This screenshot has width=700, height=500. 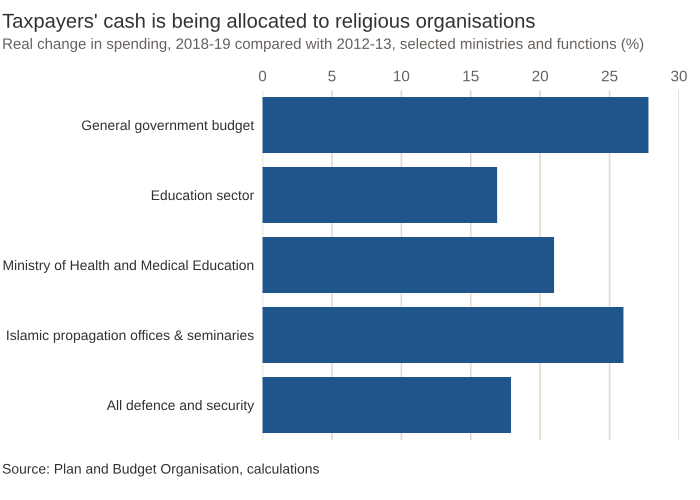 What do you see at coordinates (203, 195) in the screenshot?
I see `y-tick-label: Education sector` at bounding box center [203, 195].